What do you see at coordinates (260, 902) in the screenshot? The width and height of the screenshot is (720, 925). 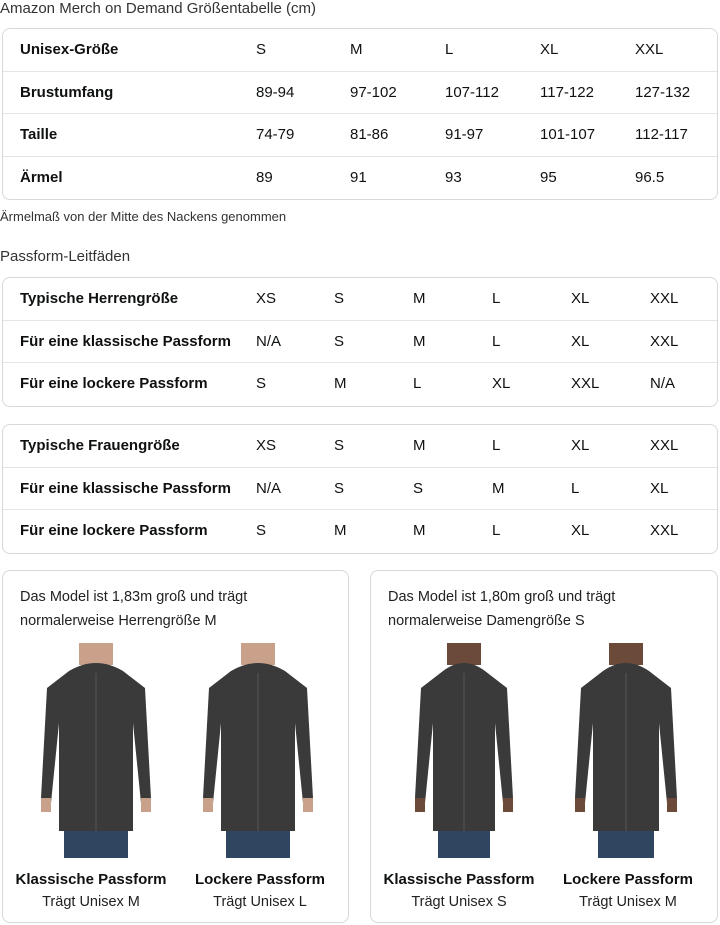 I see `fit-size: Trägt Unisex L` at bounding box center [260, 902].